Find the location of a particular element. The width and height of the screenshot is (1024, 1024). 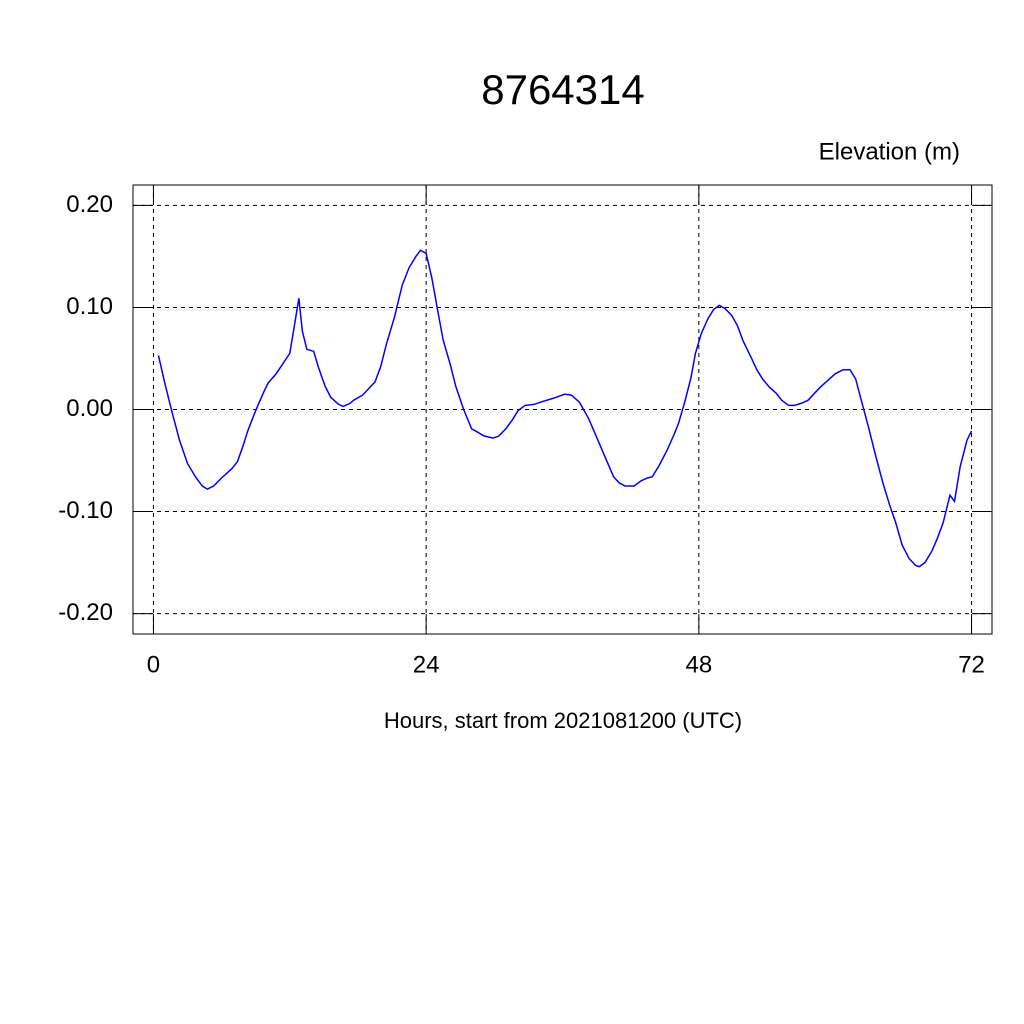

x-tick-label: 0 is located at coordinates (153, 664).